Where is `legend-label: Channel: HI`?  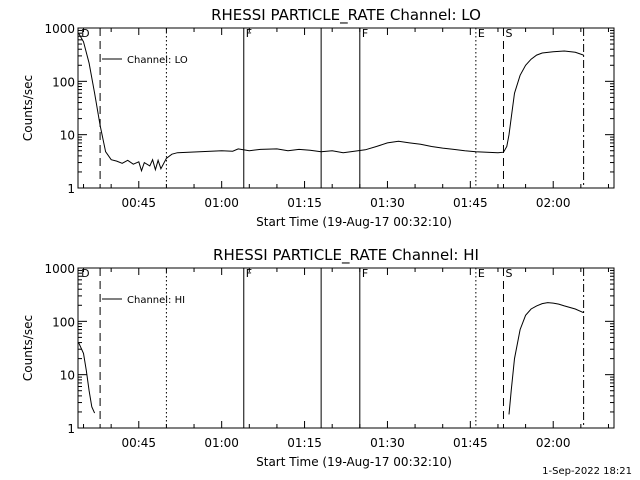 legend-label: Channel: HI is located at coordinates (156, 300).